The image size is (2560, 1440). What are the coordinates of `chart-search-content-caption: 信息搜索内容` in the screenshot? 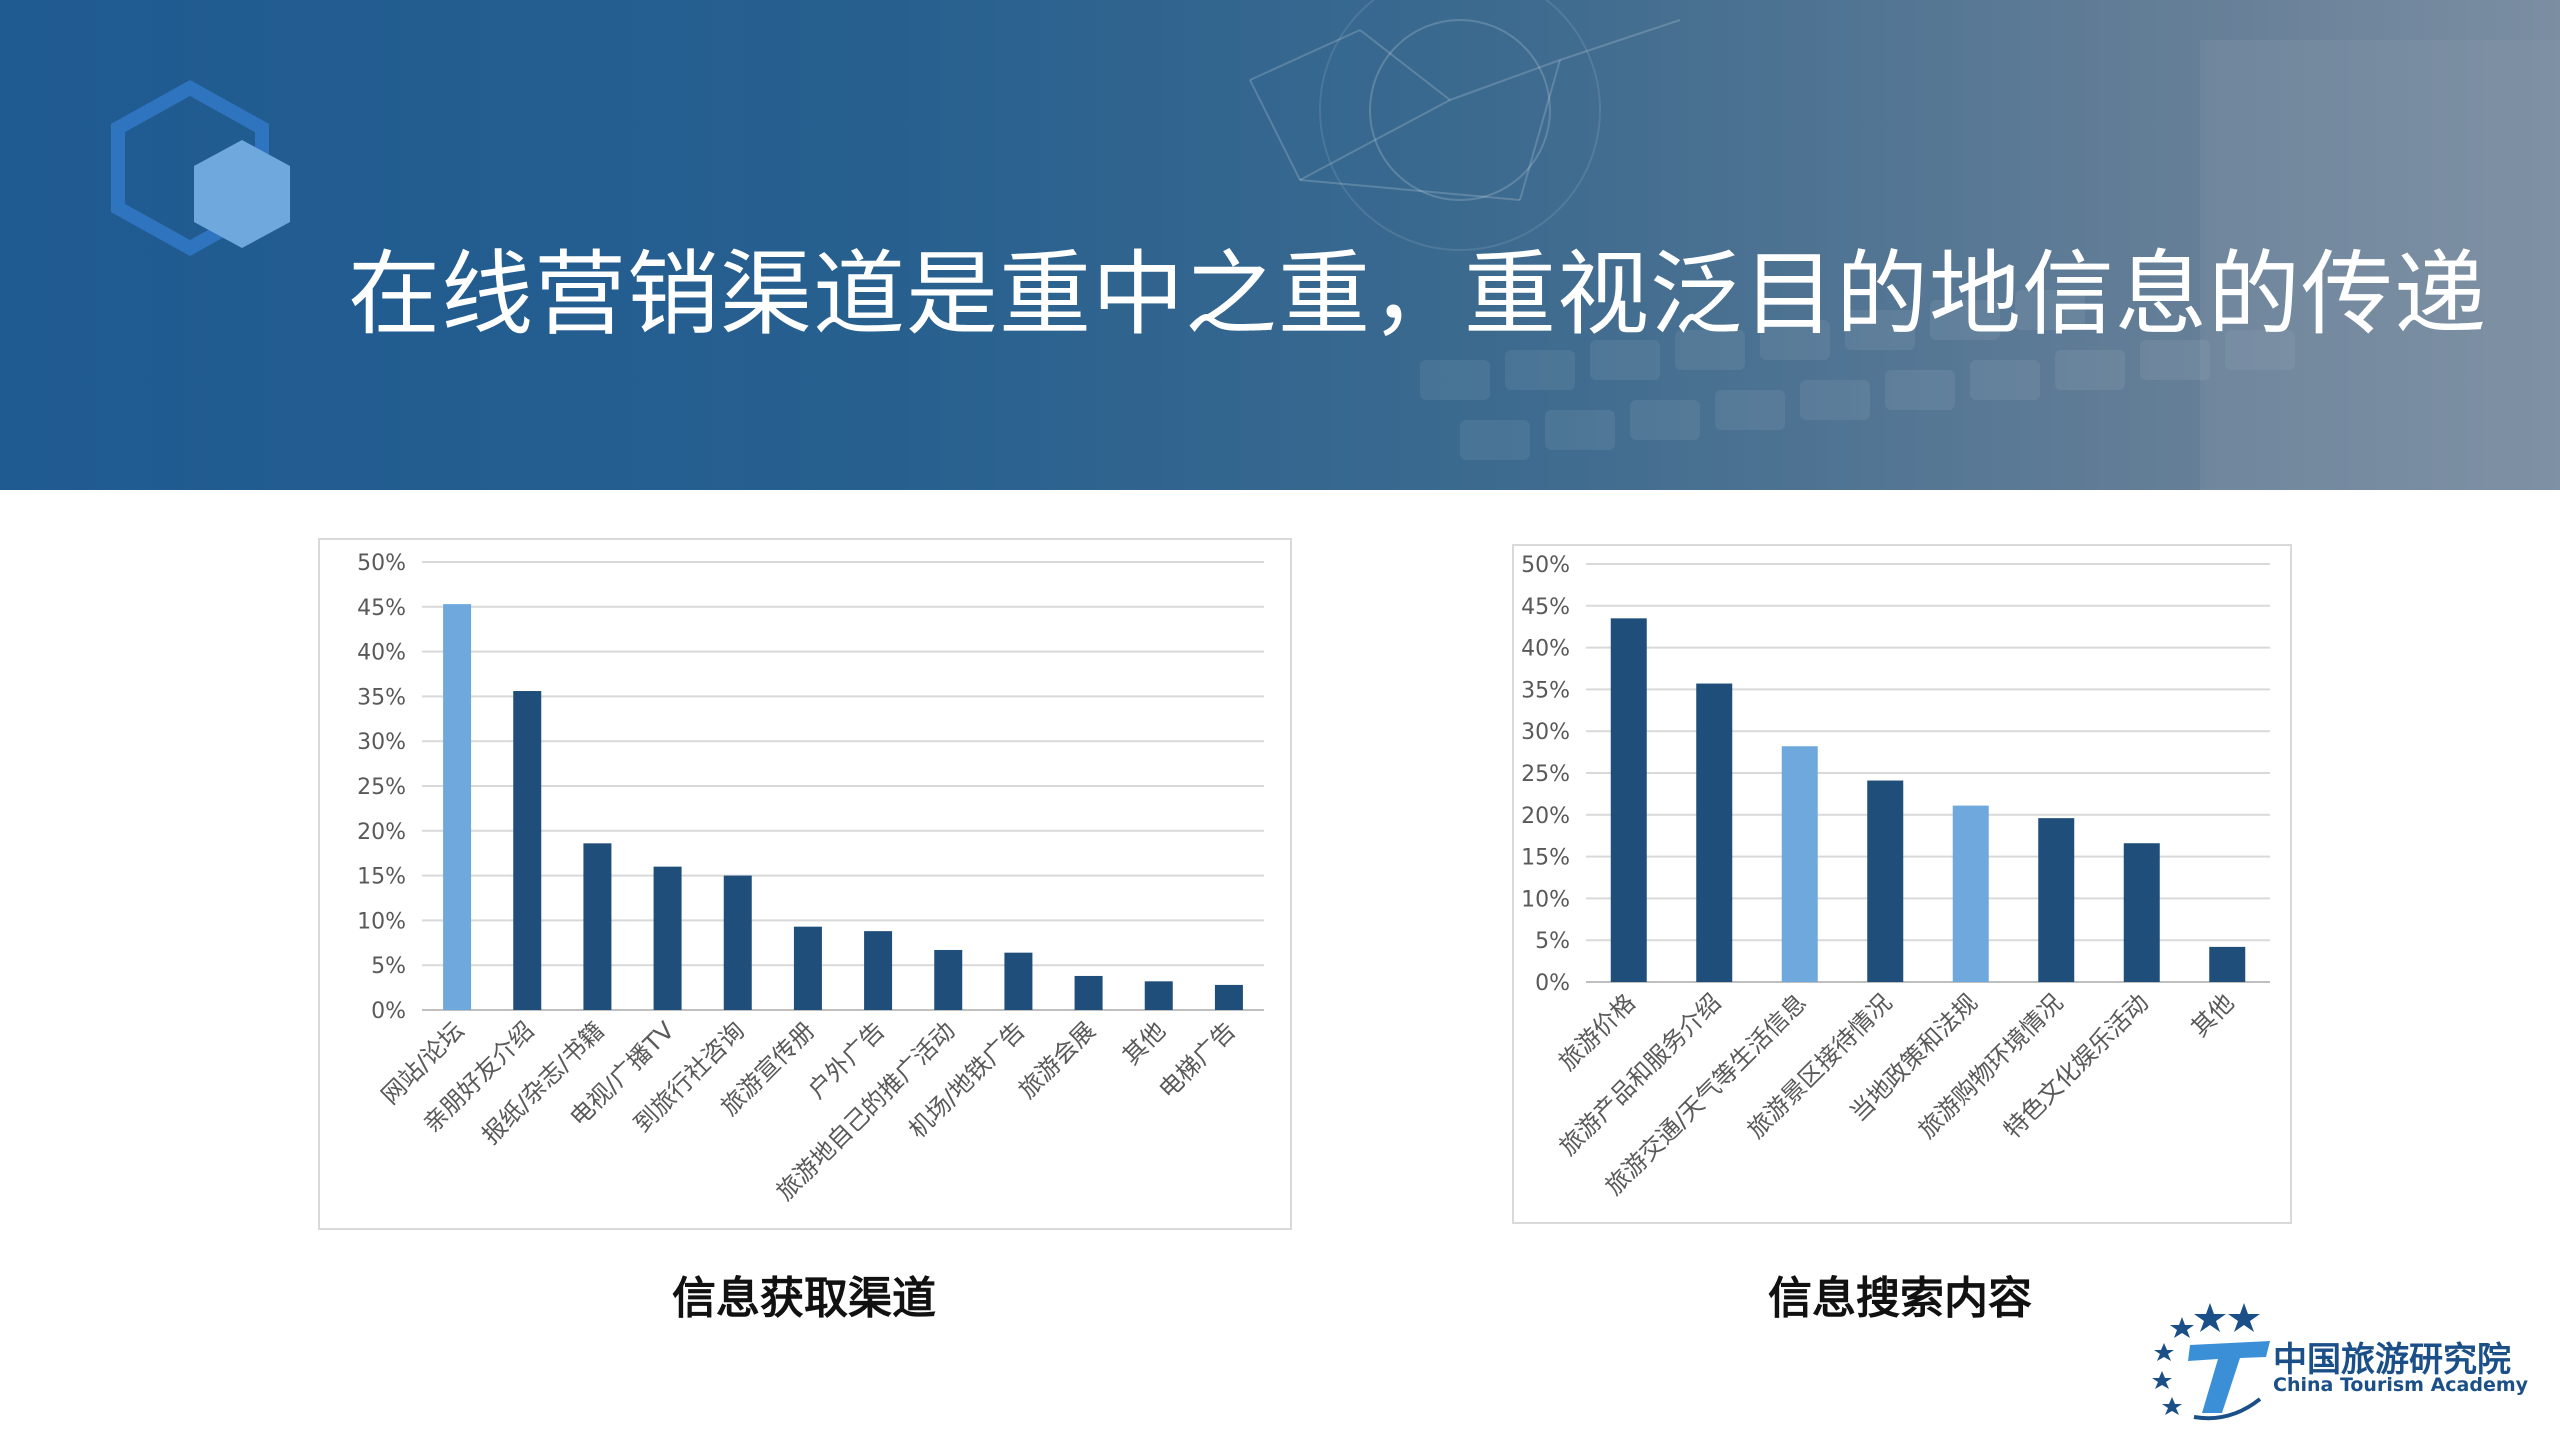 It's located at (1900, 1298).